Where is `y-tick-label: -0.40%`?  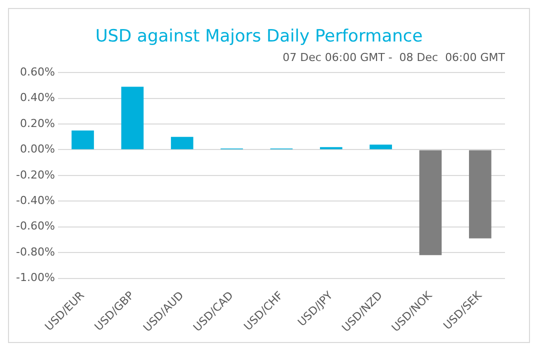 y-tick-label: -0.40% is located at coordinates (35, 201).